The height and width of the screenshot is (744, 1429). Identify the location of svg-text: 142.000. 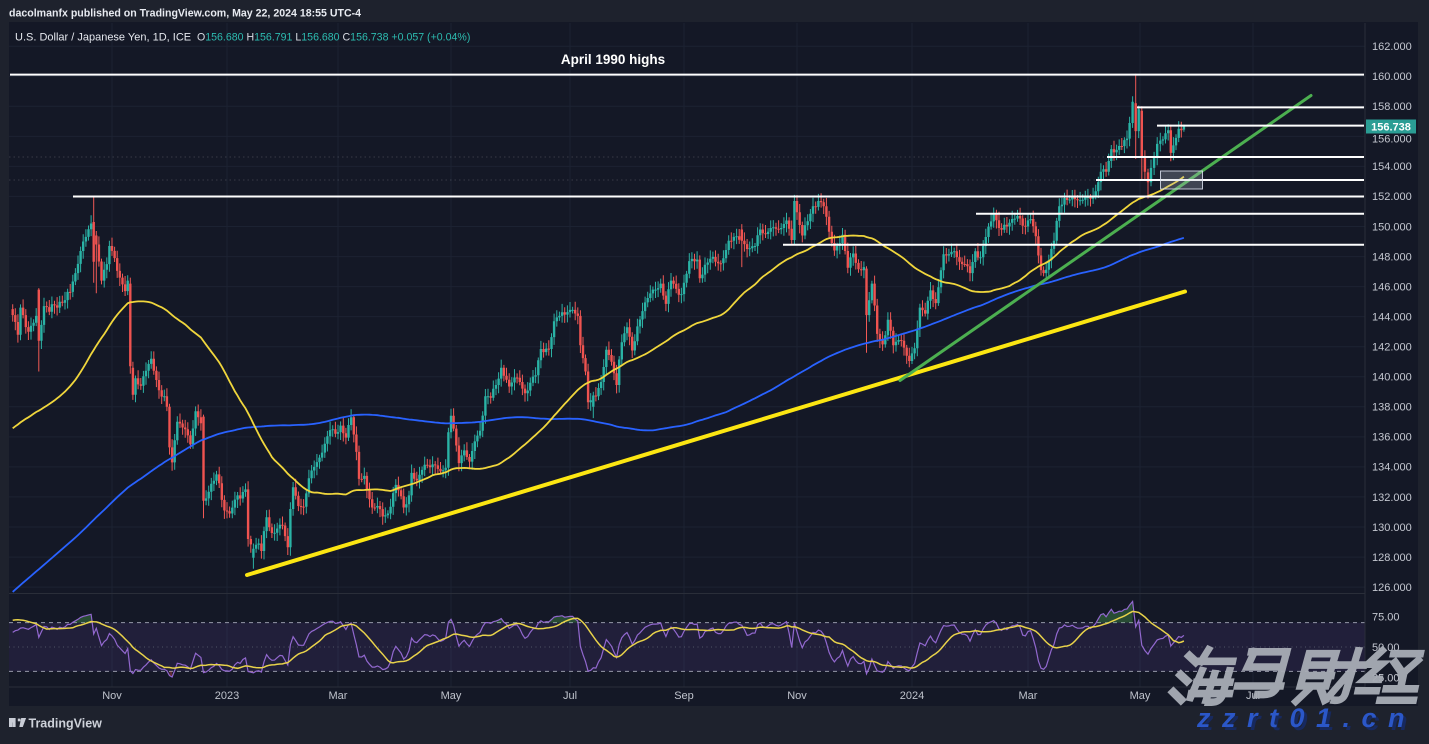
(1392, 348).